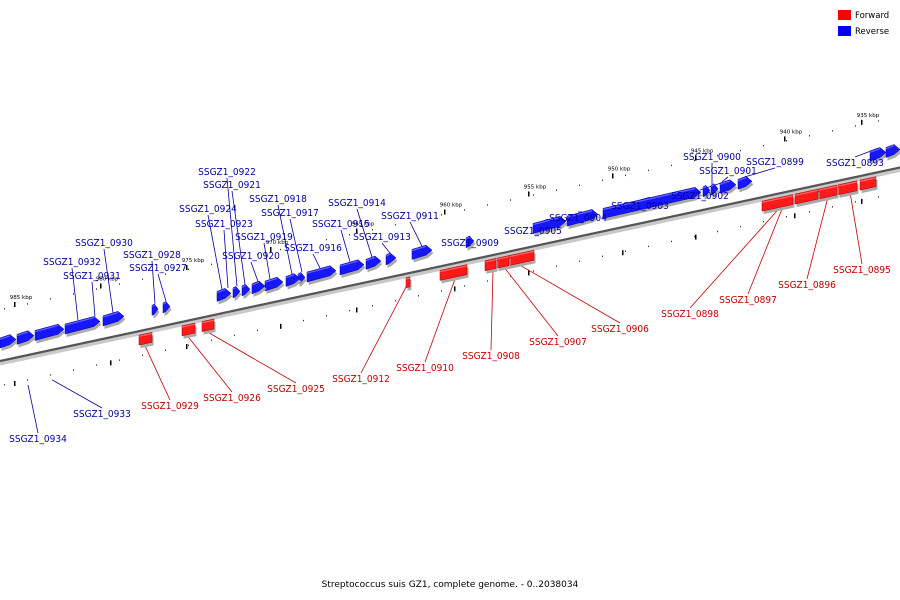  I want to click on gene-label-ssgz1-0914: SSGZ1_0914, so click(357, 203).